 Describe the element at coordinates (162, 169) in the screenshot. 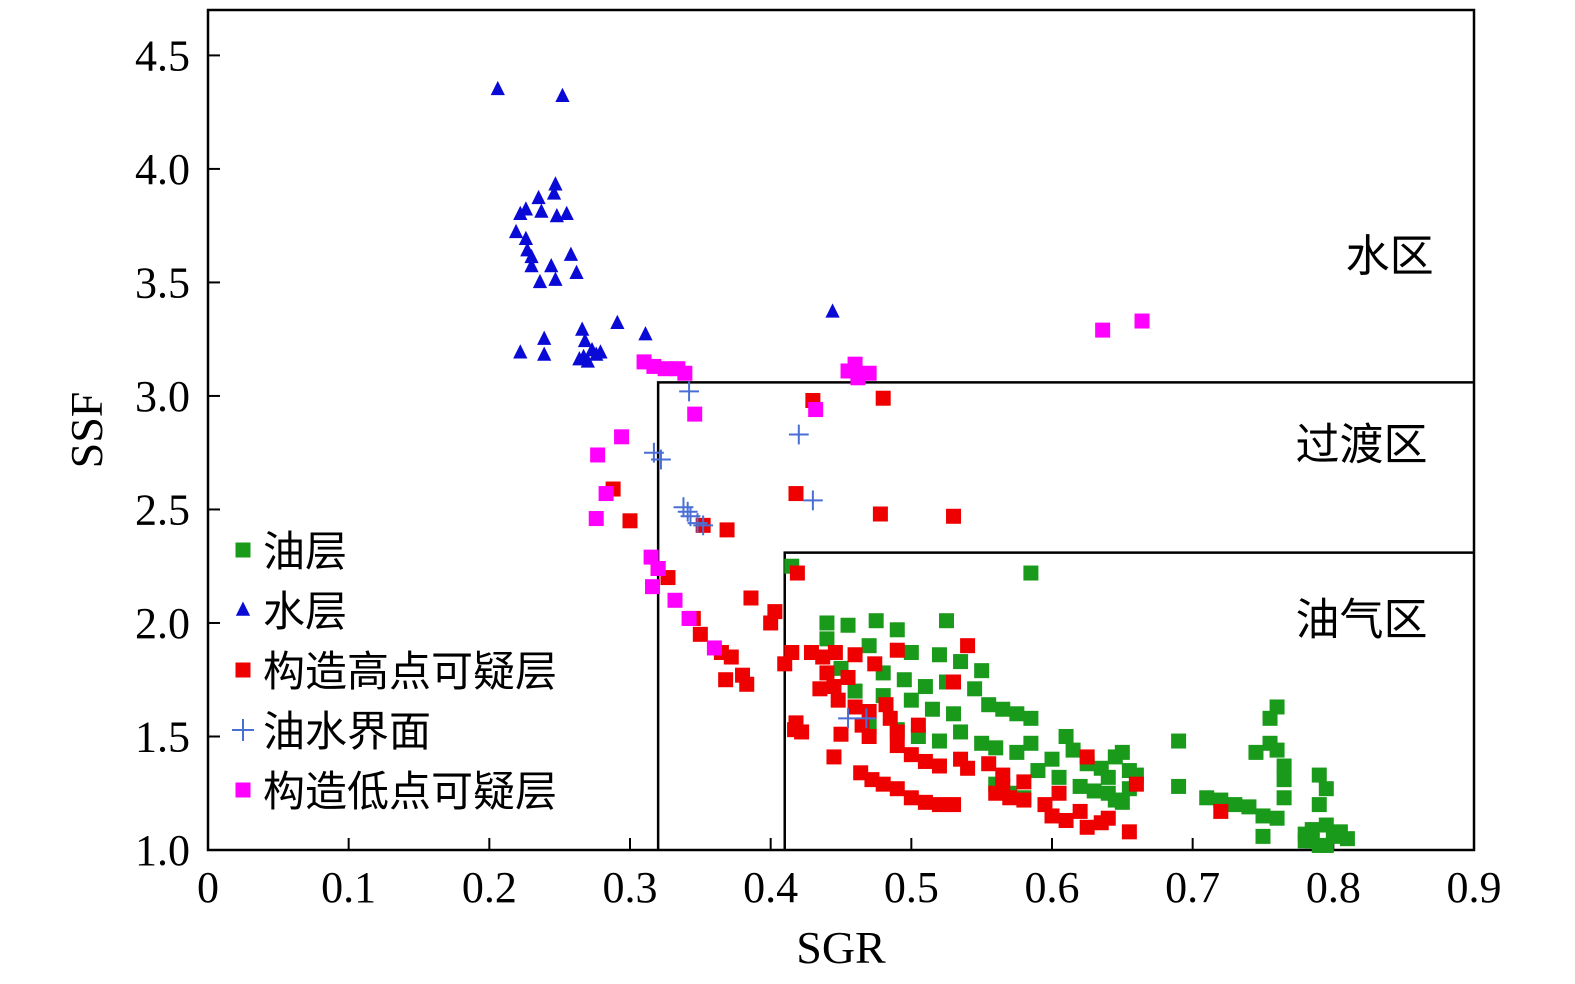

I see `y-tick-label: 4.0` at that location.